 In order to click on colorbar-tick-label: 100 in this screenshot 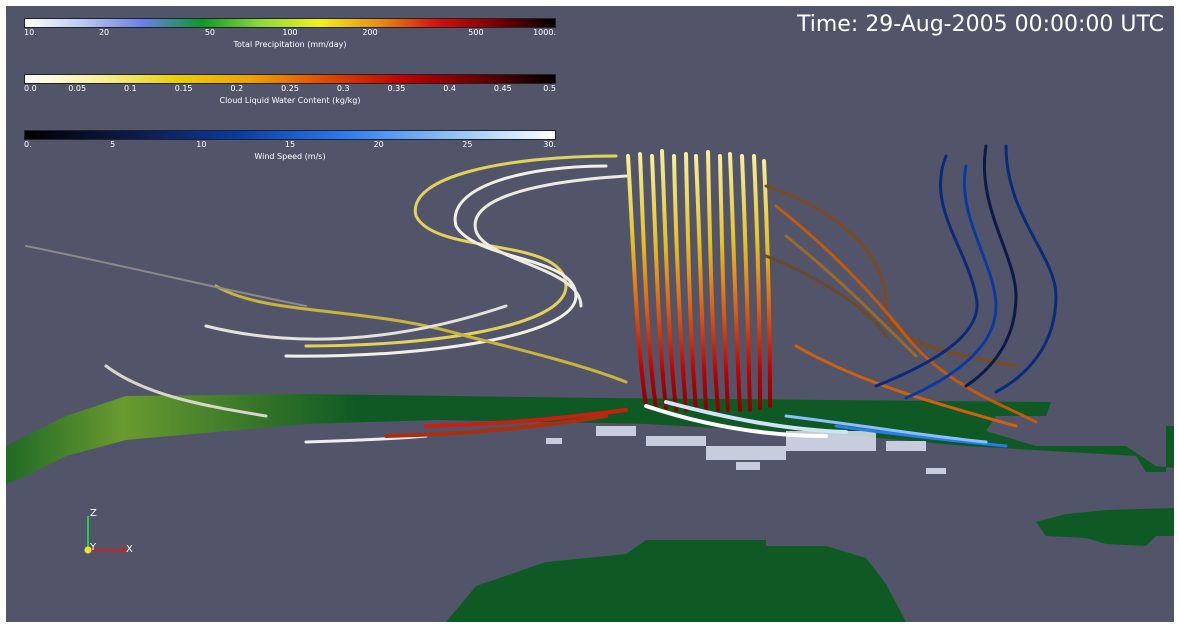, I will do `click(290, 32)`.